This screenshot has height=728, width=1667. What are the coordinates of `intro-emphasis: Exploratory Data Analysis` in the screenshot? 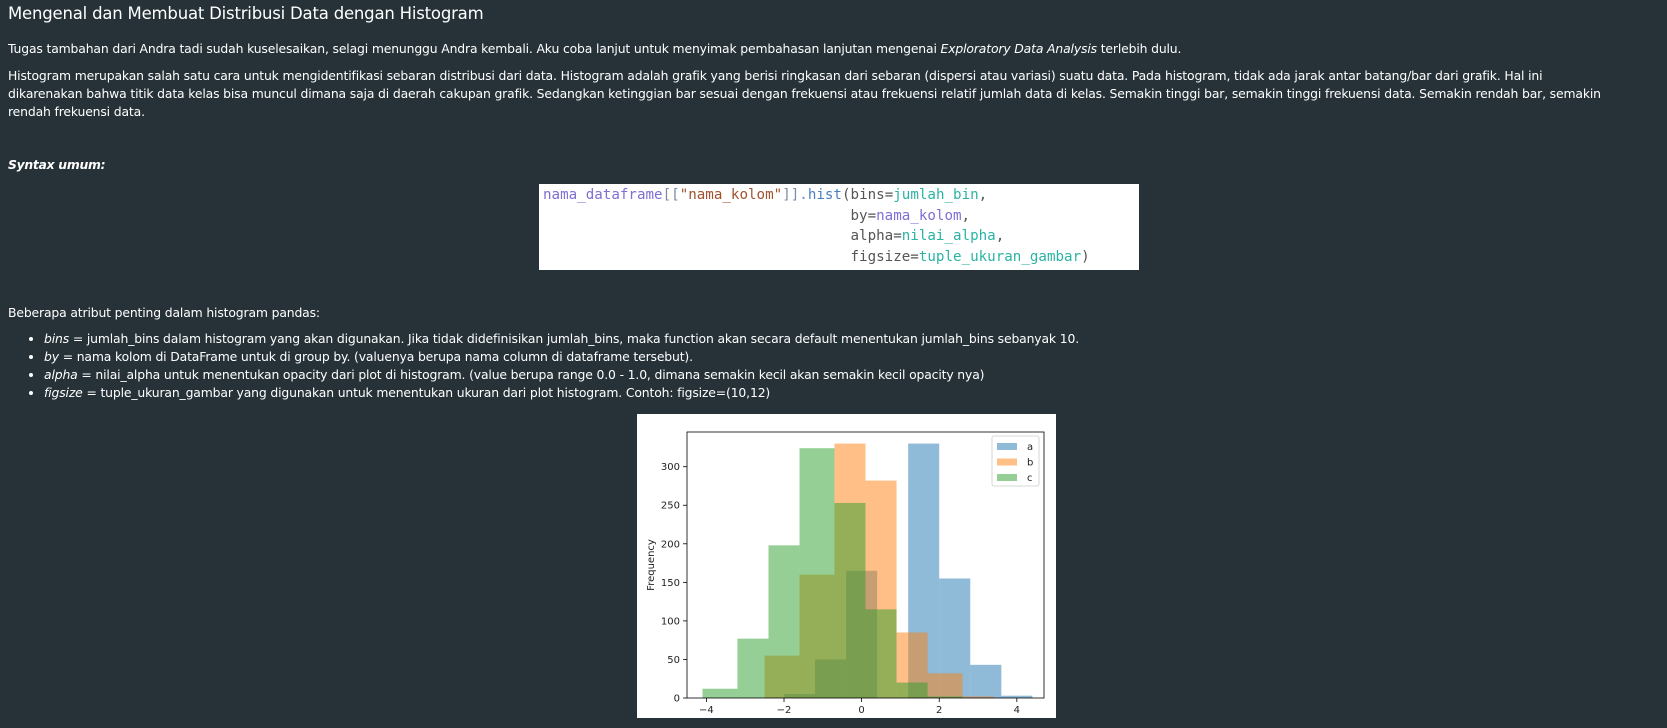 It's located at (1019, 48).